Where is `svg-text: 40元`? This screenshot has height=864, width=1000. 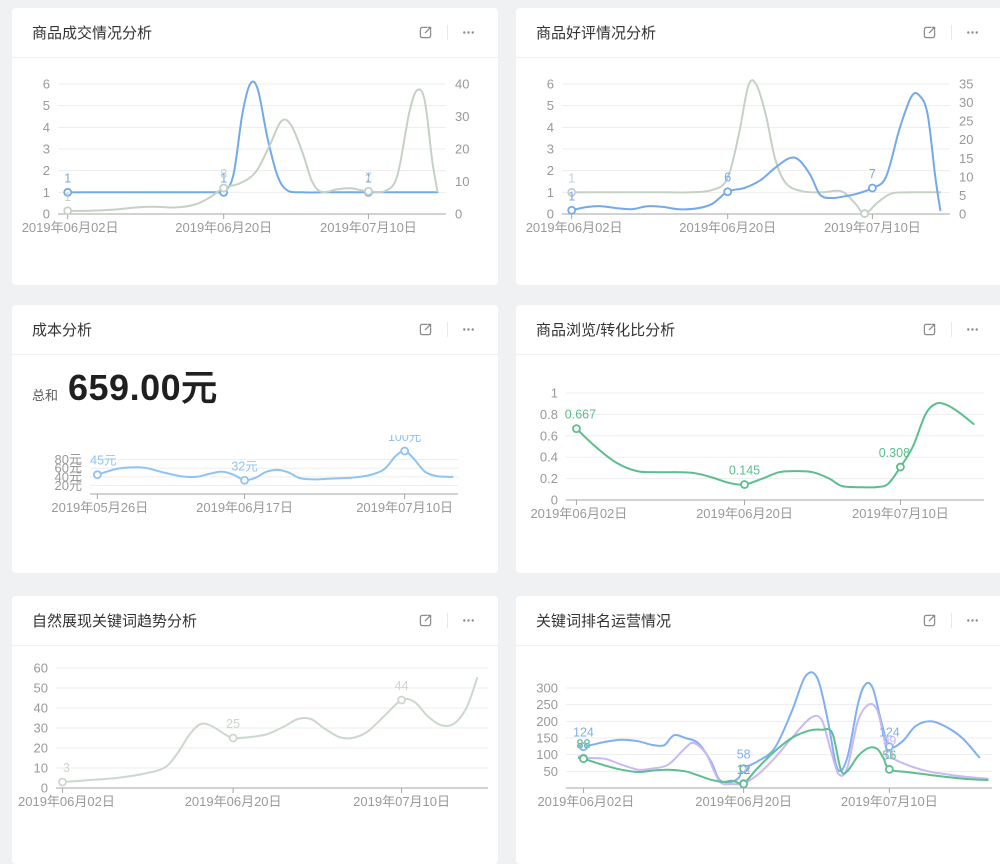
svg-text: 40元 is located at coordinates (68, 476).